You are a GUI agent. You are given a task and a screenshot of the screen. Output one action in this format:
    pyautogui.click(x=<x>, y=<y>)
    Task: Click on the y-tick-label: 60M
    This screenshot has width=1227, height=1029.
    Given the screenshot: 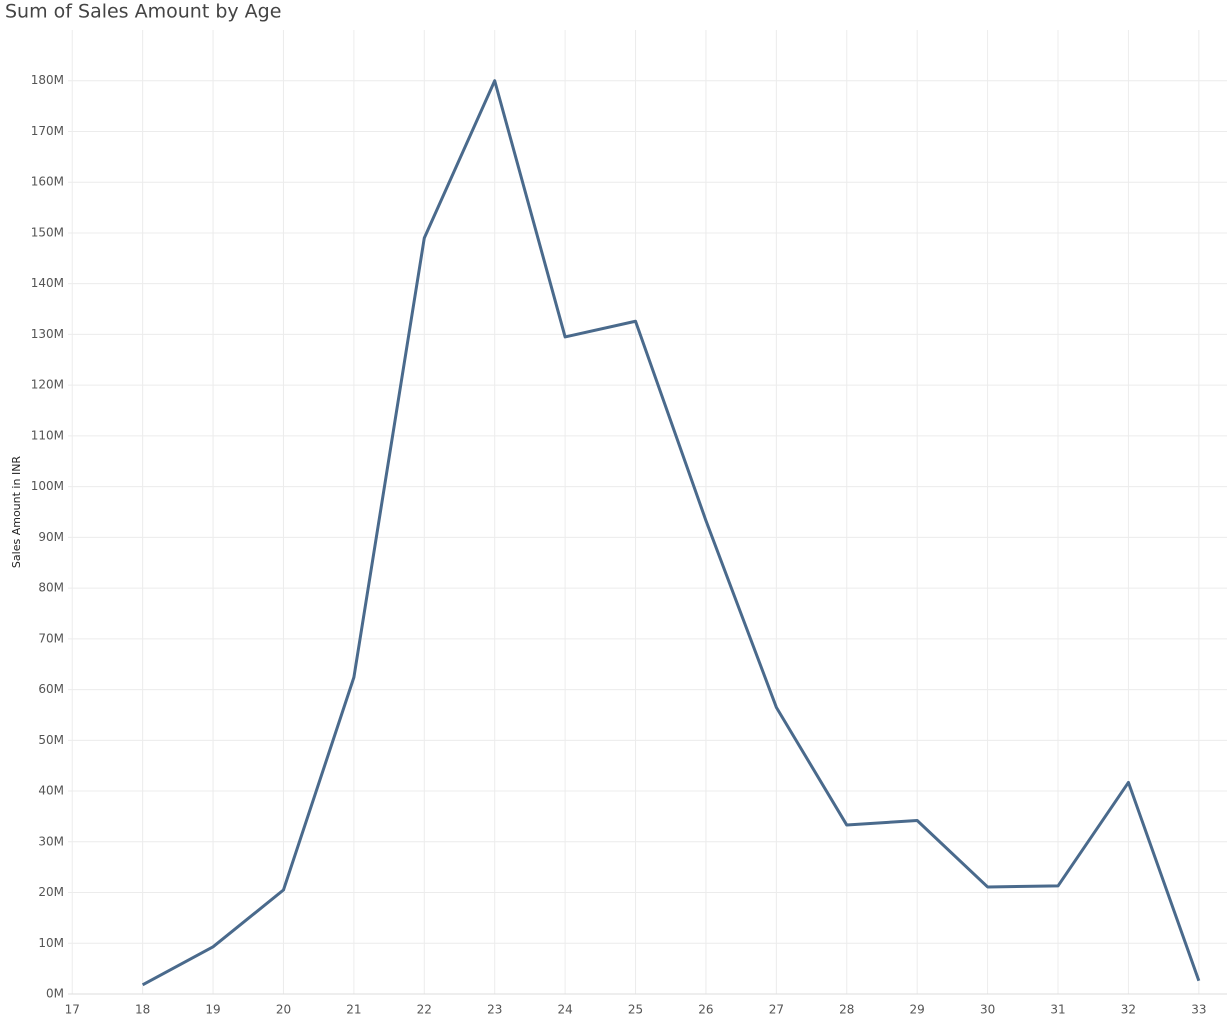 What is the action you would take?
    pyautogui.click(x=51, y=689)
    